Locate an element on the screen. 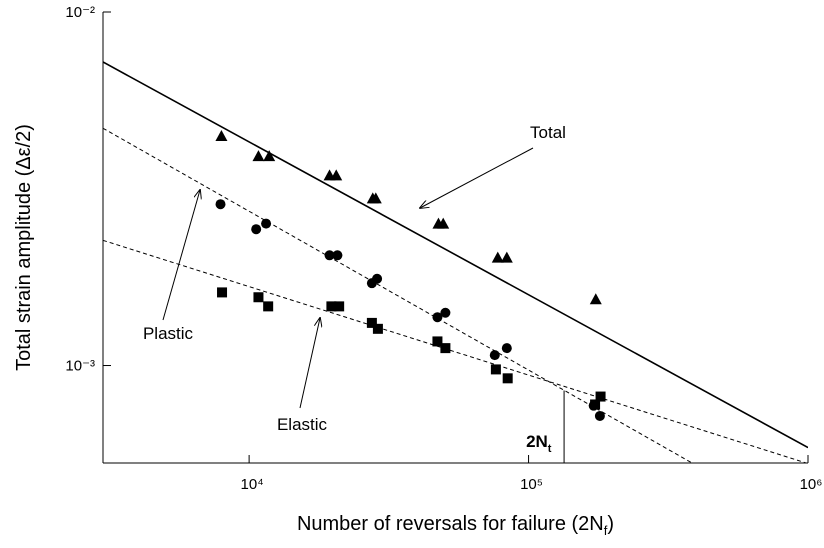 This screenshot has height=548, width=824. x-axis-label: Number of reversals for failure (2Nf) is located at coordinates (455, 525).